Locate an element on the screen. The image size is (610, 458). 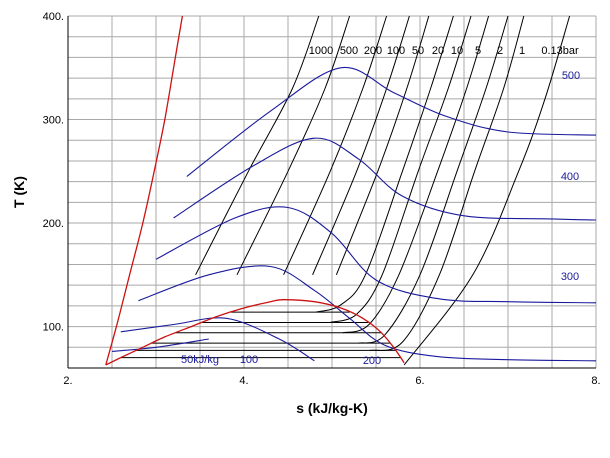
y-tick-label: 400. is located at coordinates (53, 17).